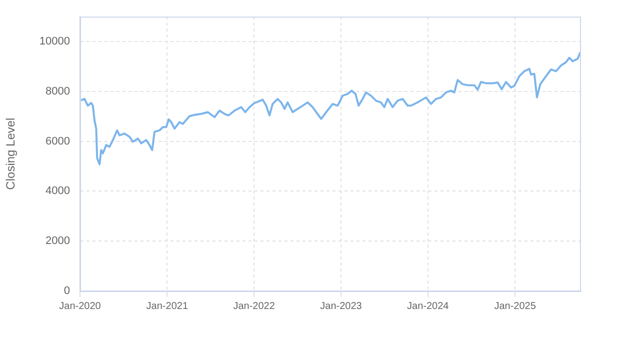  Describe the element at coordinates (54, 42) in the screenshot. I see `y-tick-label: 10000` at that location.